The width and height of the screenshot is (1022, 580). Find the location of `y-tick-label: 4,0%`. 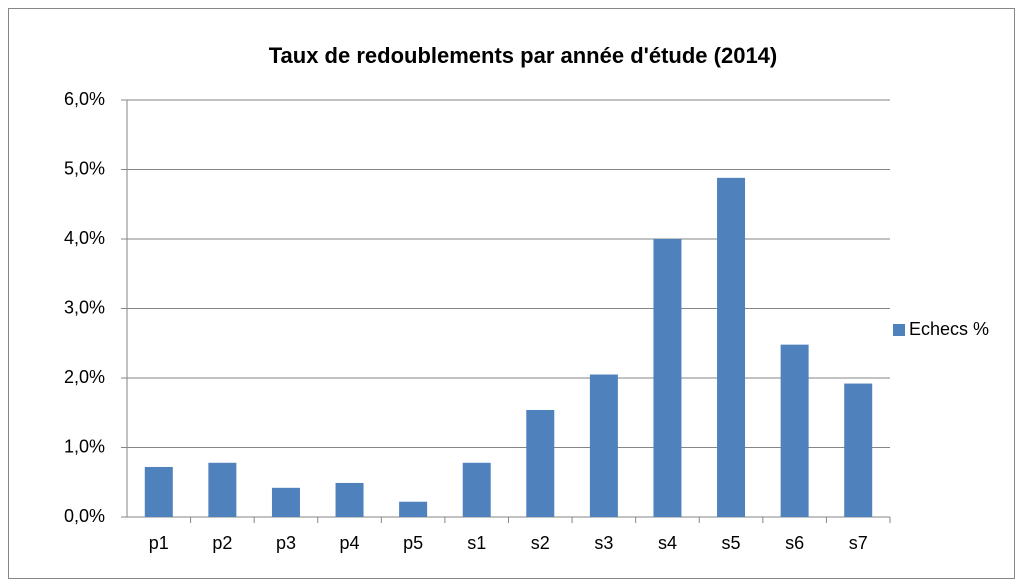

y-tick-label: 4,0% is located at coordinates (84, 238).